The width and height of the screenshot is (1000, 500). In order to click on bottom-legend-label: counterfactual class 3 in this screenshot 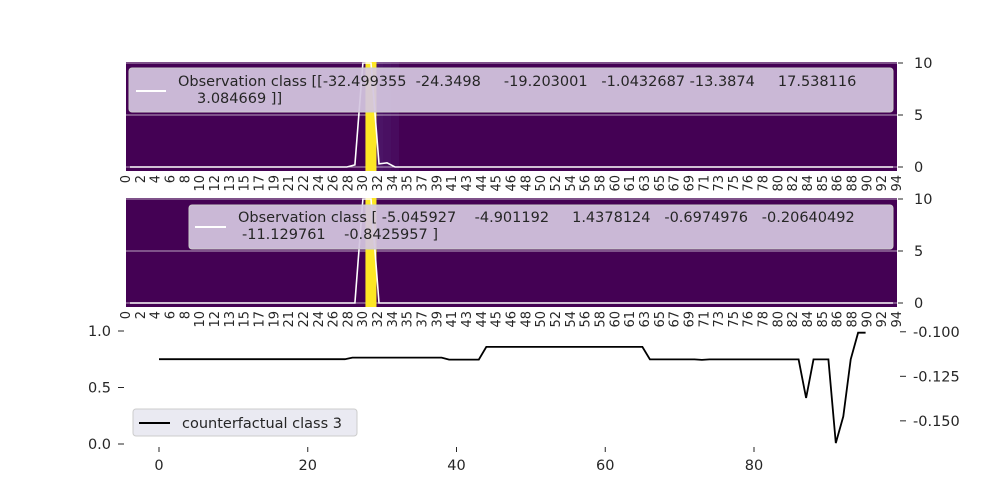, I will do `click(262, 424)`.